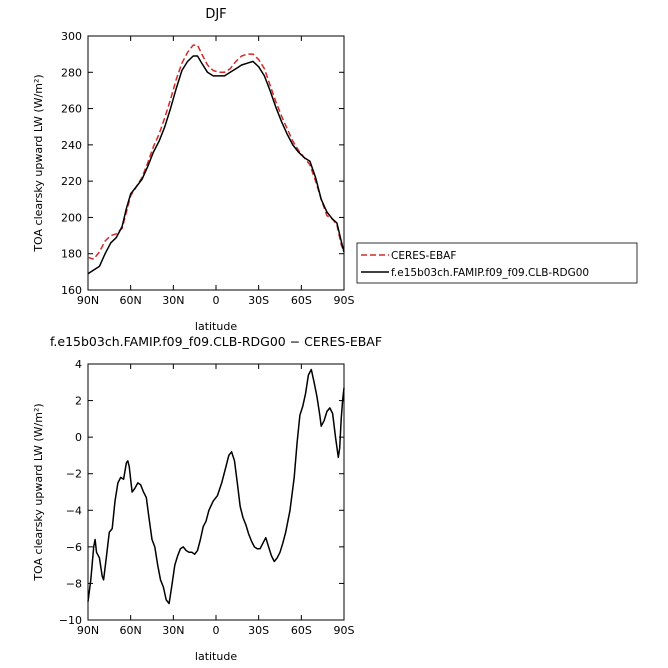 The width and height of the screenshot is (668, 668). Describe the element at coordinates (71, 217) in the screenshot. I see `y-tick-label: 200` at that location.